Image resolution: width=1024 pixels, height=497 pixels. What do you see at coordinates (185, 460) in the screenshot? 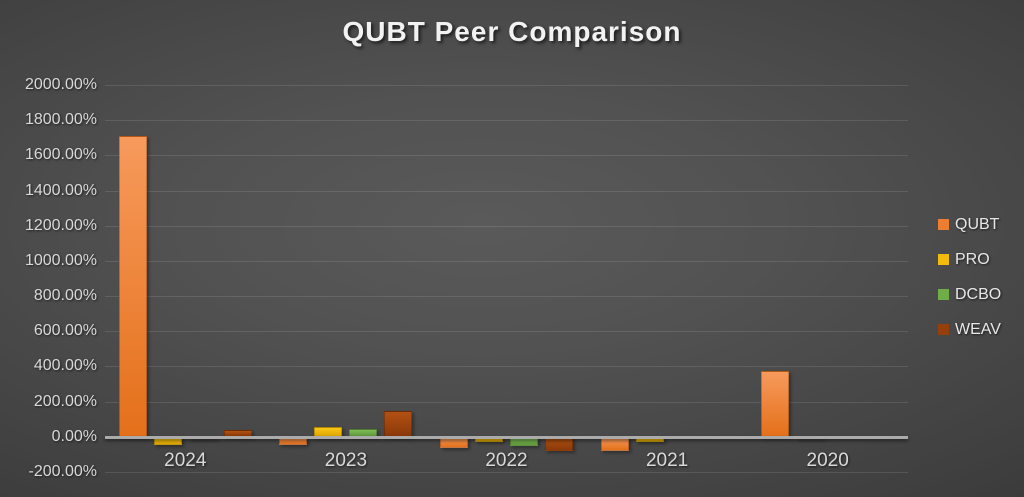
I see `category-label: 2024` at bounding box center [185, 460].